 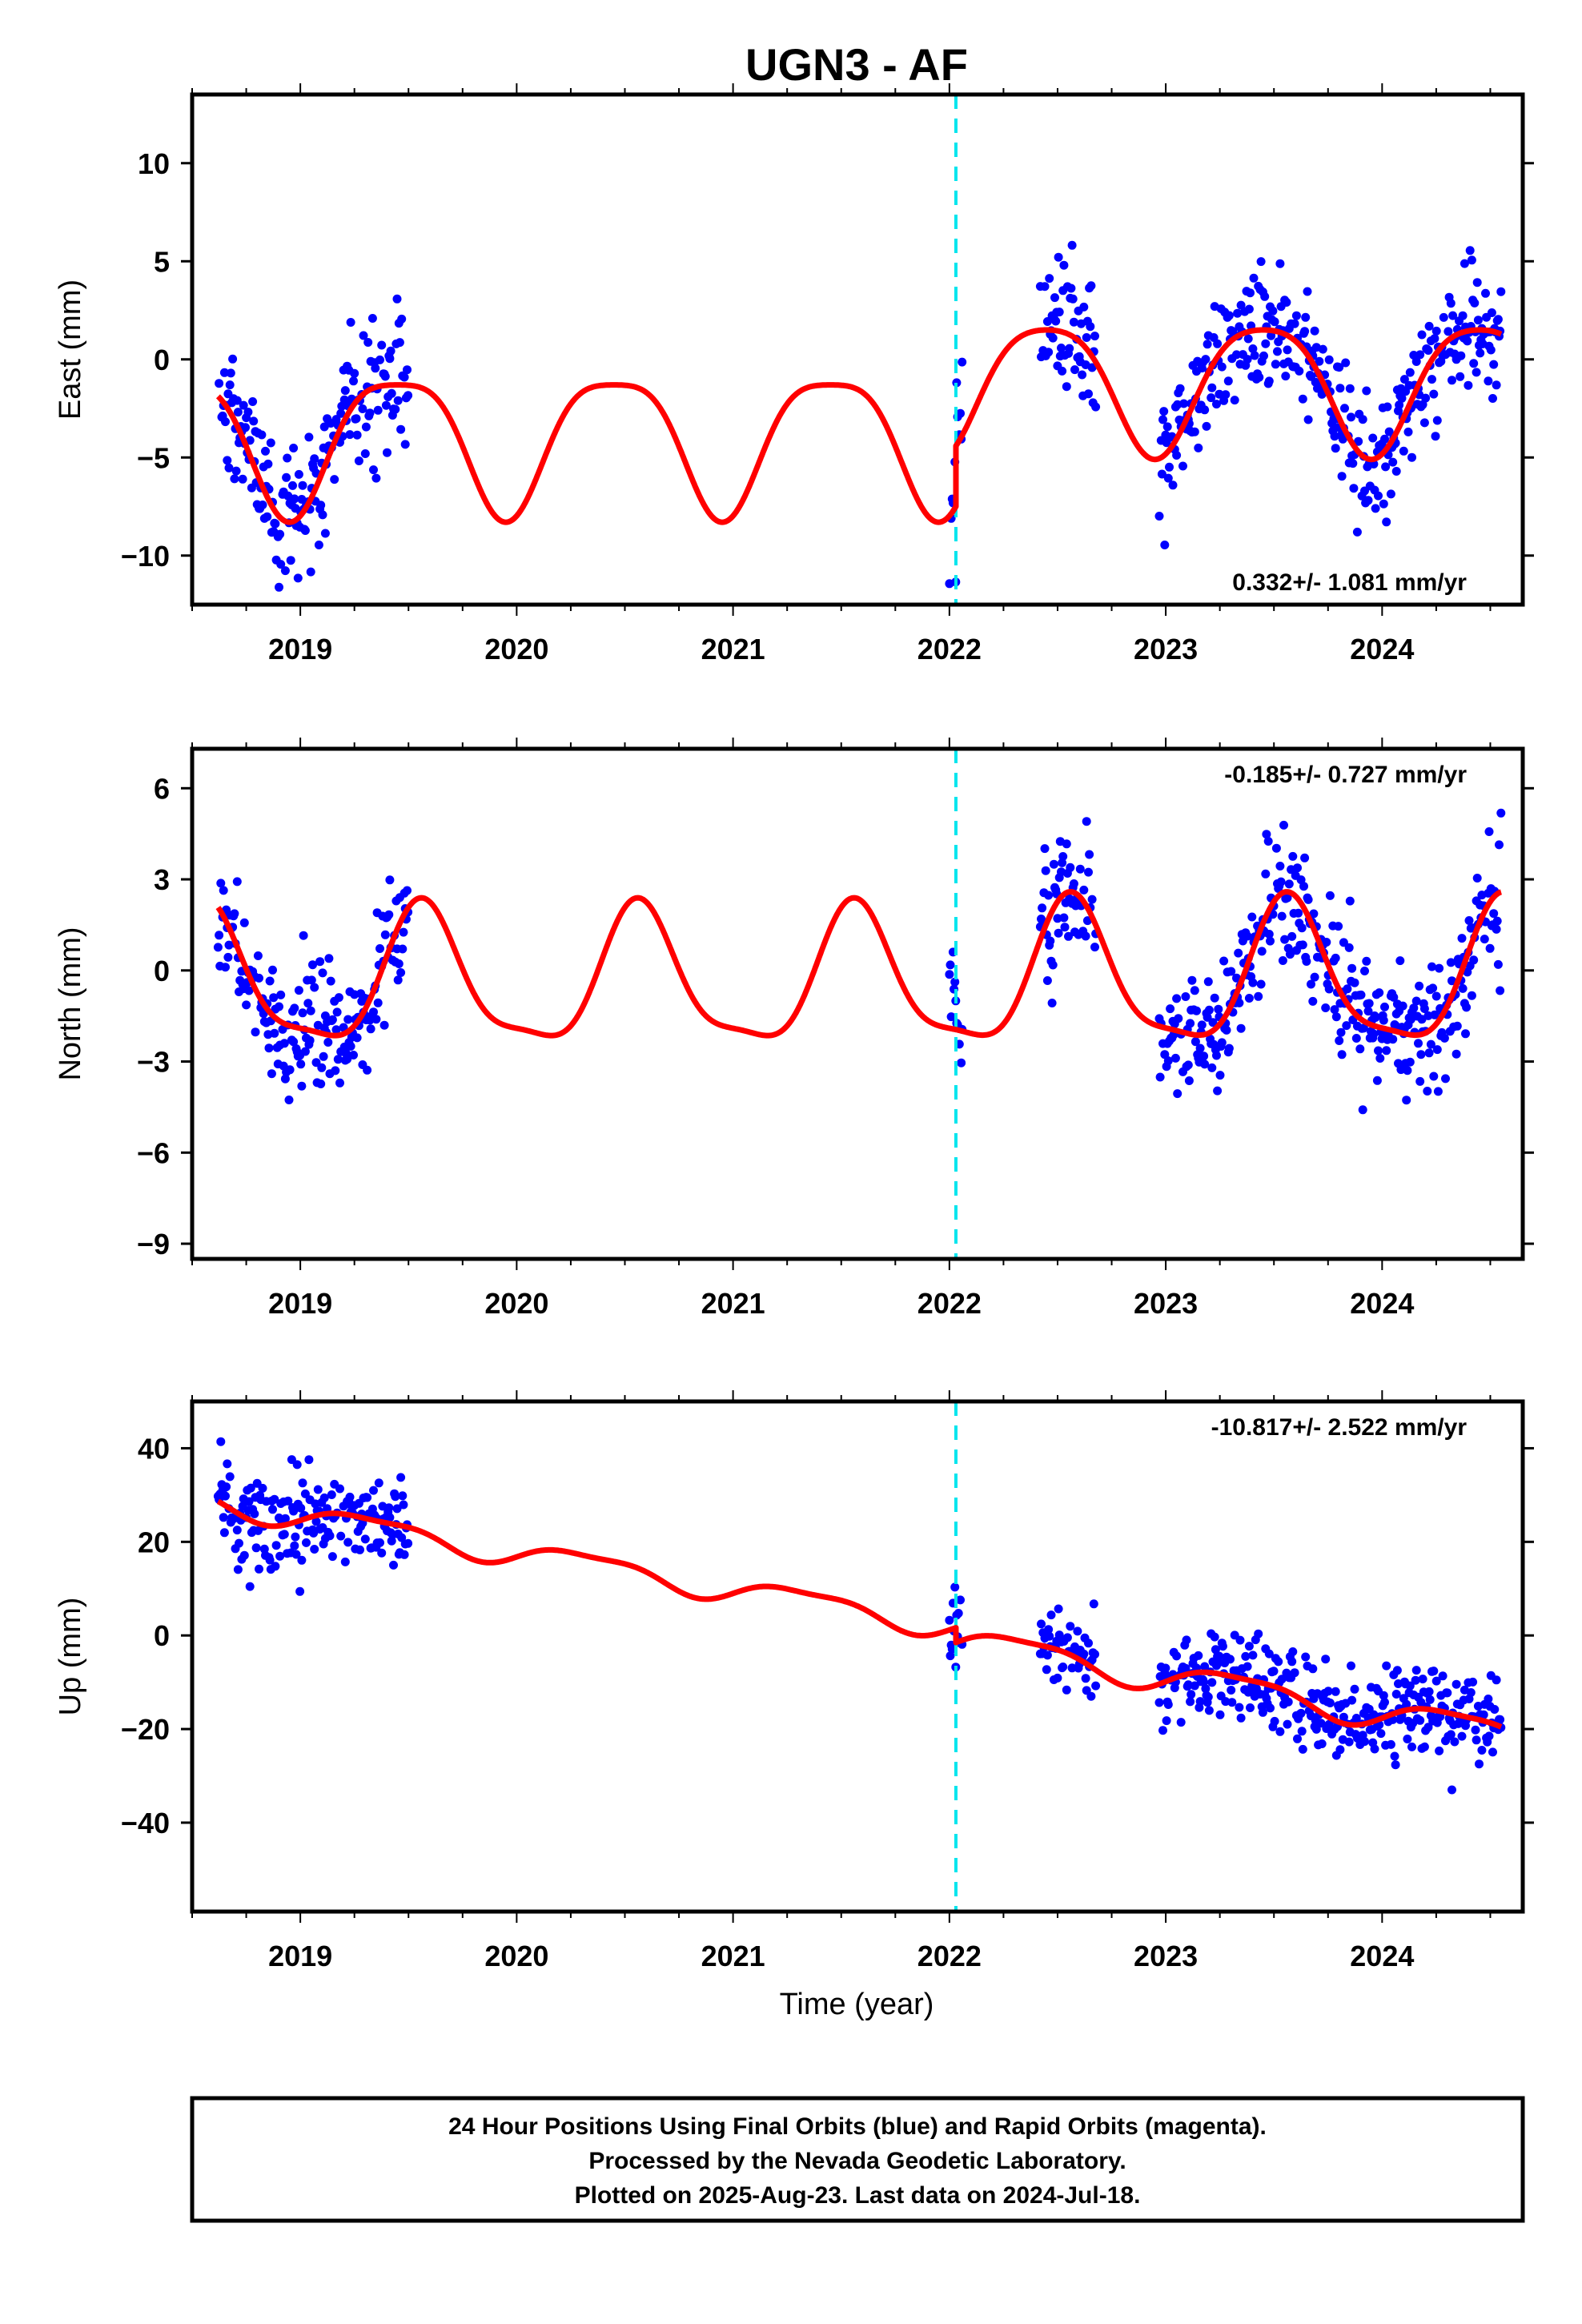 What do you see at coordinates (154, 1542) in the screenshot?
I see `up-y-tick-label: 20` at bounding box center [154, 1542].